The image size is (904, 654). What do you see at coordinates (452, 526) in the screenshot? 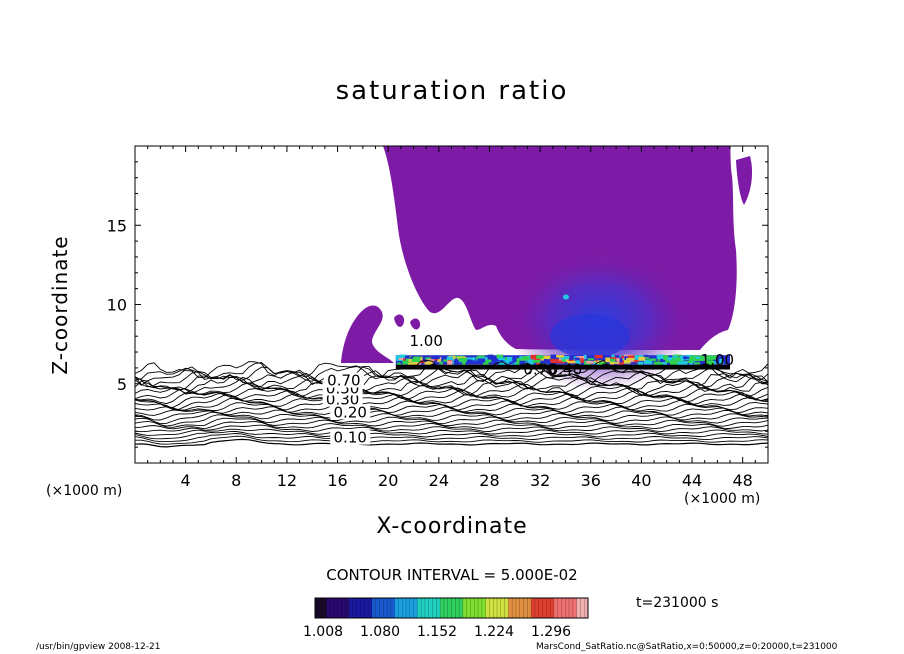
I see `x-axis-label: X-coordinate` at bounding box center [452, 526].